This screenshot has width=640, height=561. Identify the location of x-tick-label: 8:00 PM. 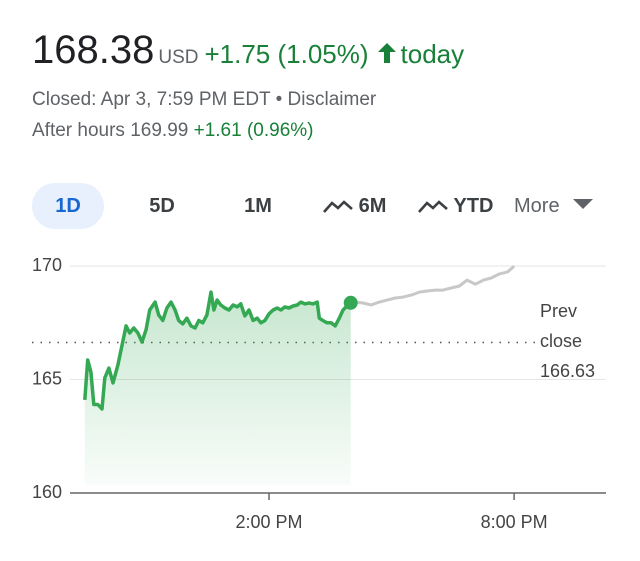
(514, 522).